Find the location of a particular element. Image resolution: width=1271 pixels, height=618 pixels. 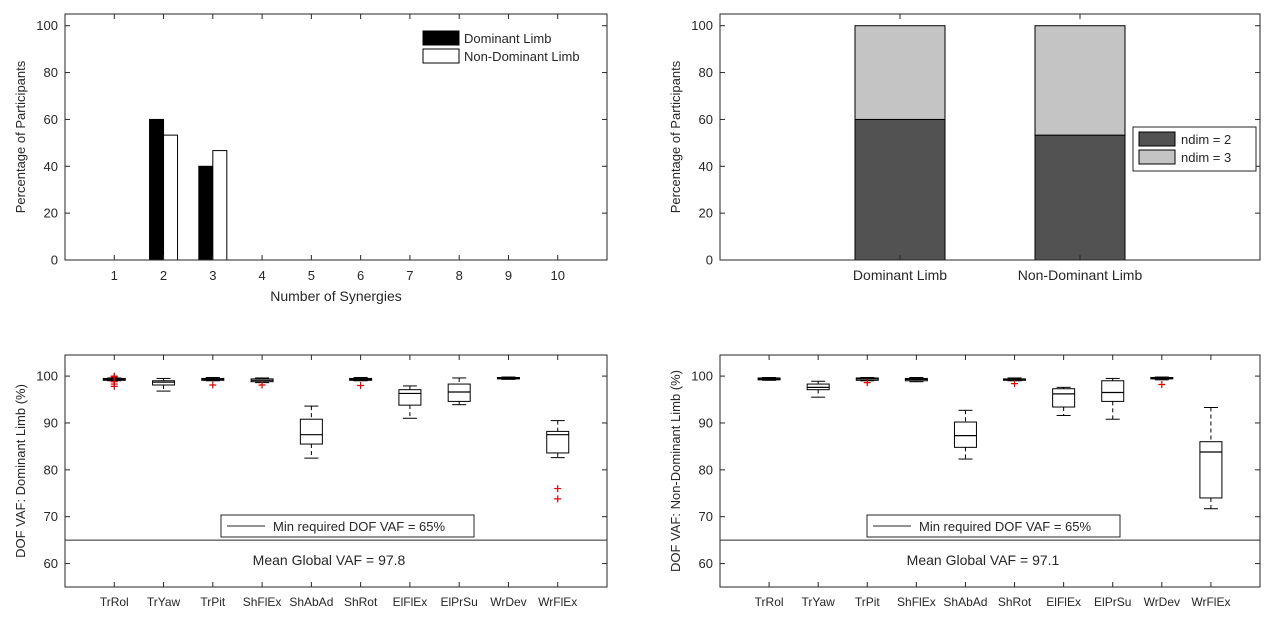

x-tick-label: 10 is located at coordinates (557, 275).